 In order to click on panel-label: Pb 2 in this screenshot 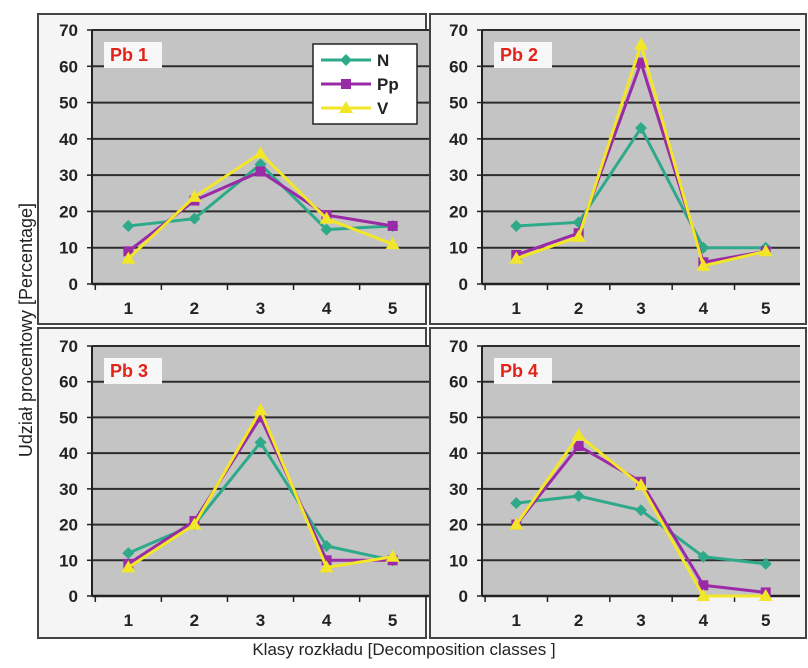, I will do `click(519, 55)`.